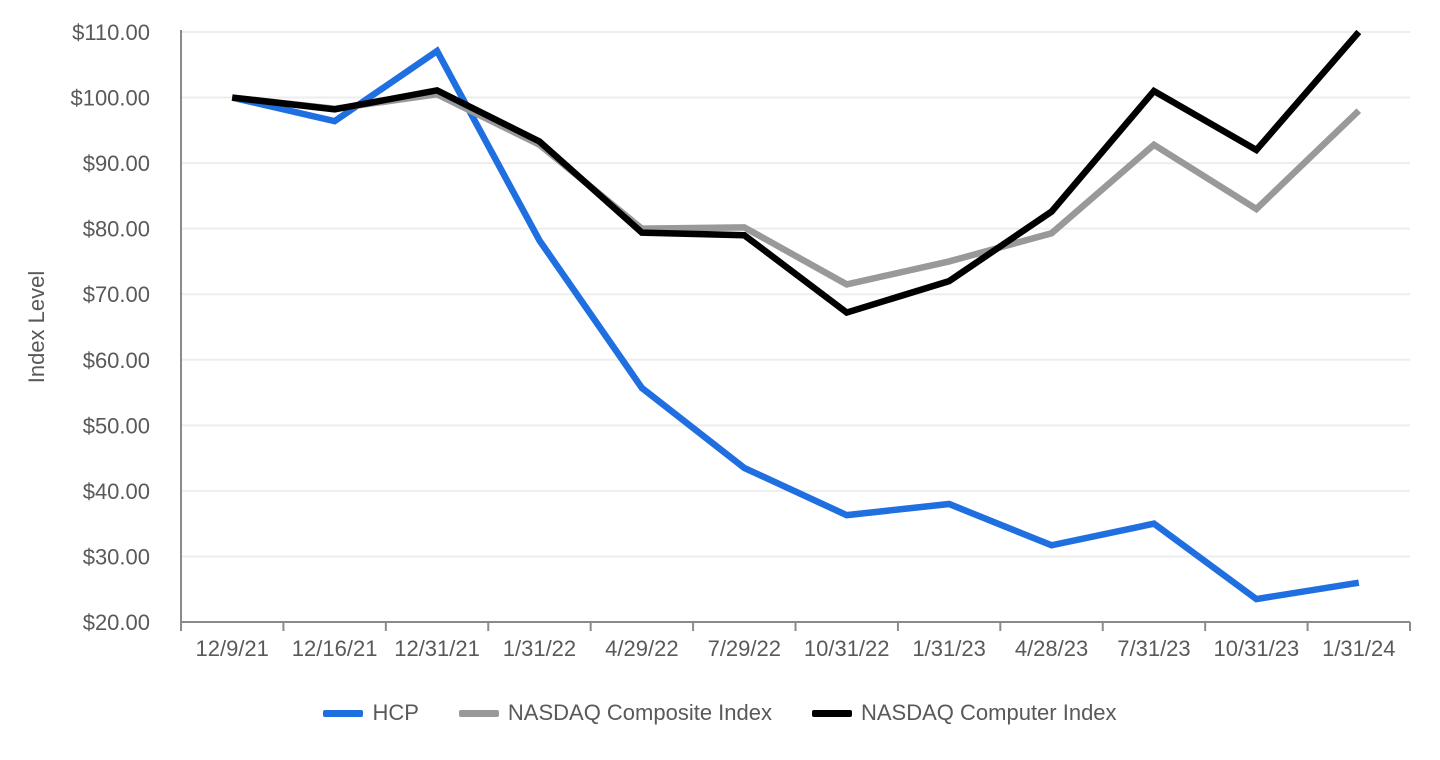 The image size is (1440, 760). What do you see at coordinates (948, 648) in the screenshot?
I see `x-tick-label: 1/31/23` at bounding box center [948, 648].